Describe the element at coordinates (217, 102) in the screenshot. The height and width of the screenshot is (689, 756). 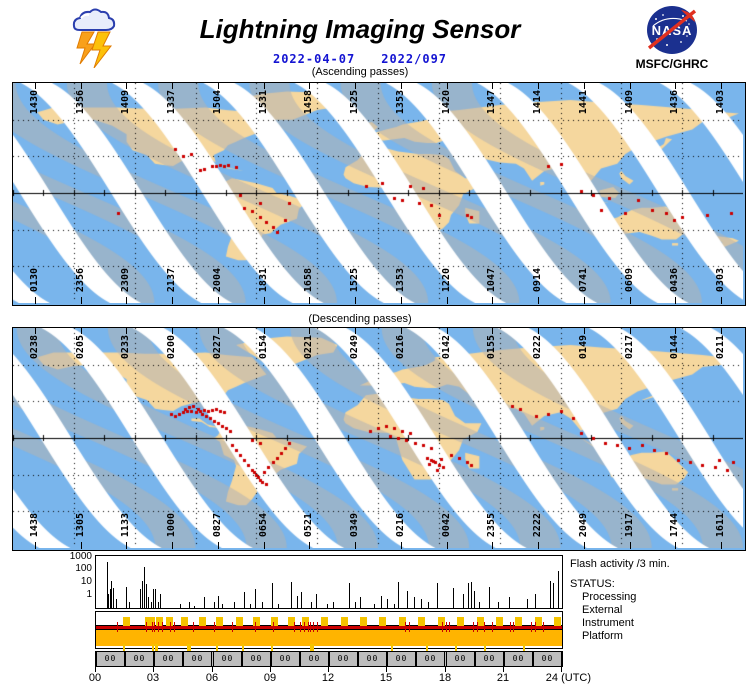
I see `map-top-time-label: 1504` at that location.